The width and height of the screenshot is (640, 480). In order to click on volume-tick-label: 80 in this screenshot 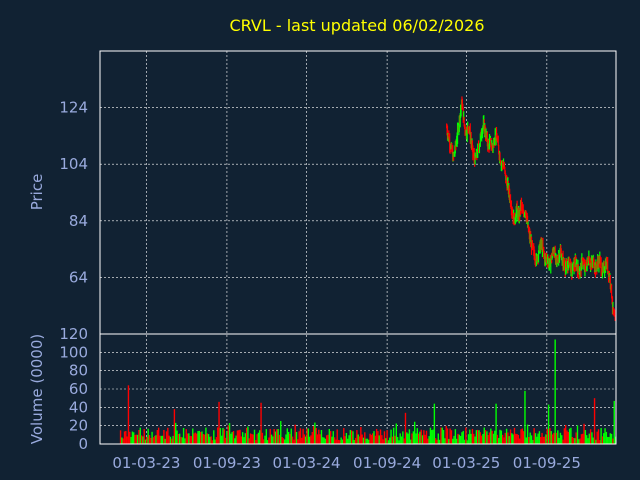, I will do `click(78, 371)`.